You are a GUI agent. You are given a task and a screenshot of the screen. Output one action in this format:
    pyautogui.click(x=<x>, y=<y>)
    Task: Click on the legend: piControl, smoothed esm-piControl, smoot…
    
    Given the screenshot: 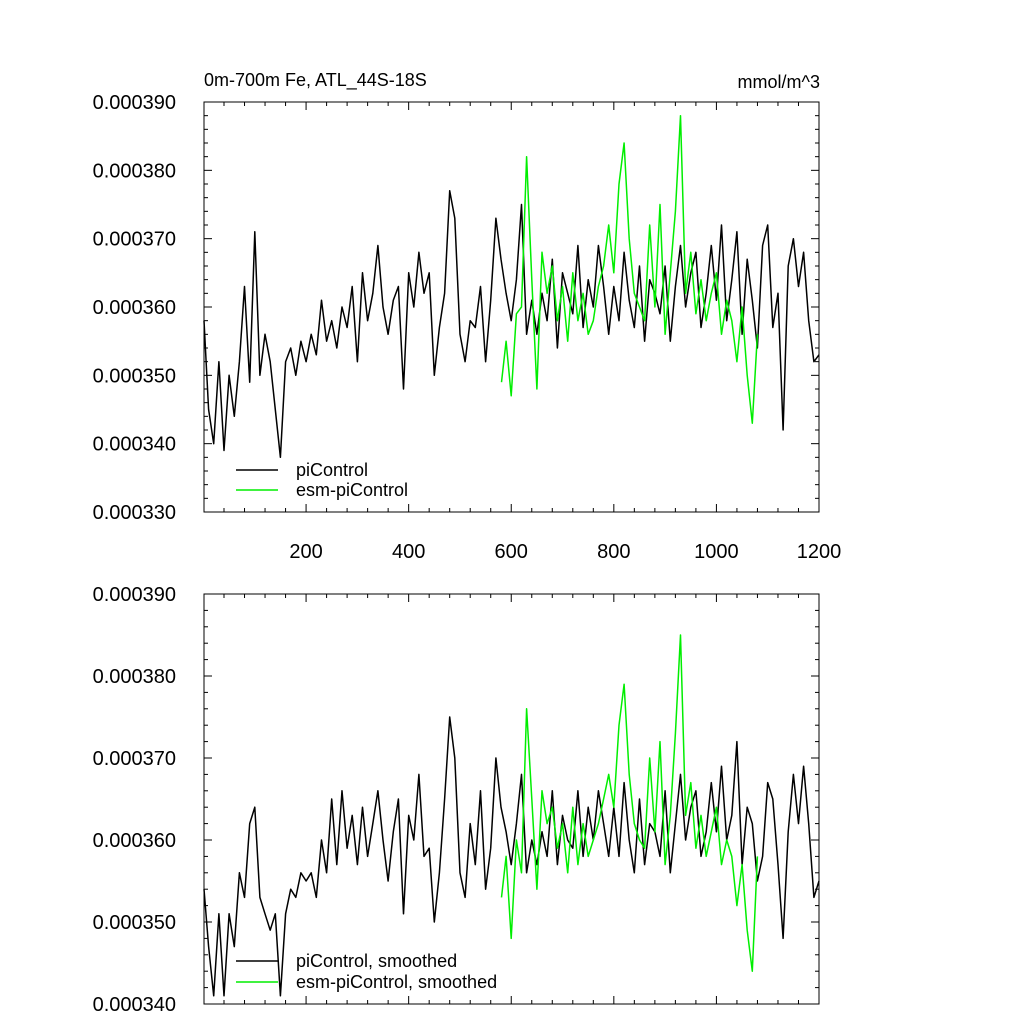 What is the action you would take?
    pyautogui.click(x=366, y=971)
    